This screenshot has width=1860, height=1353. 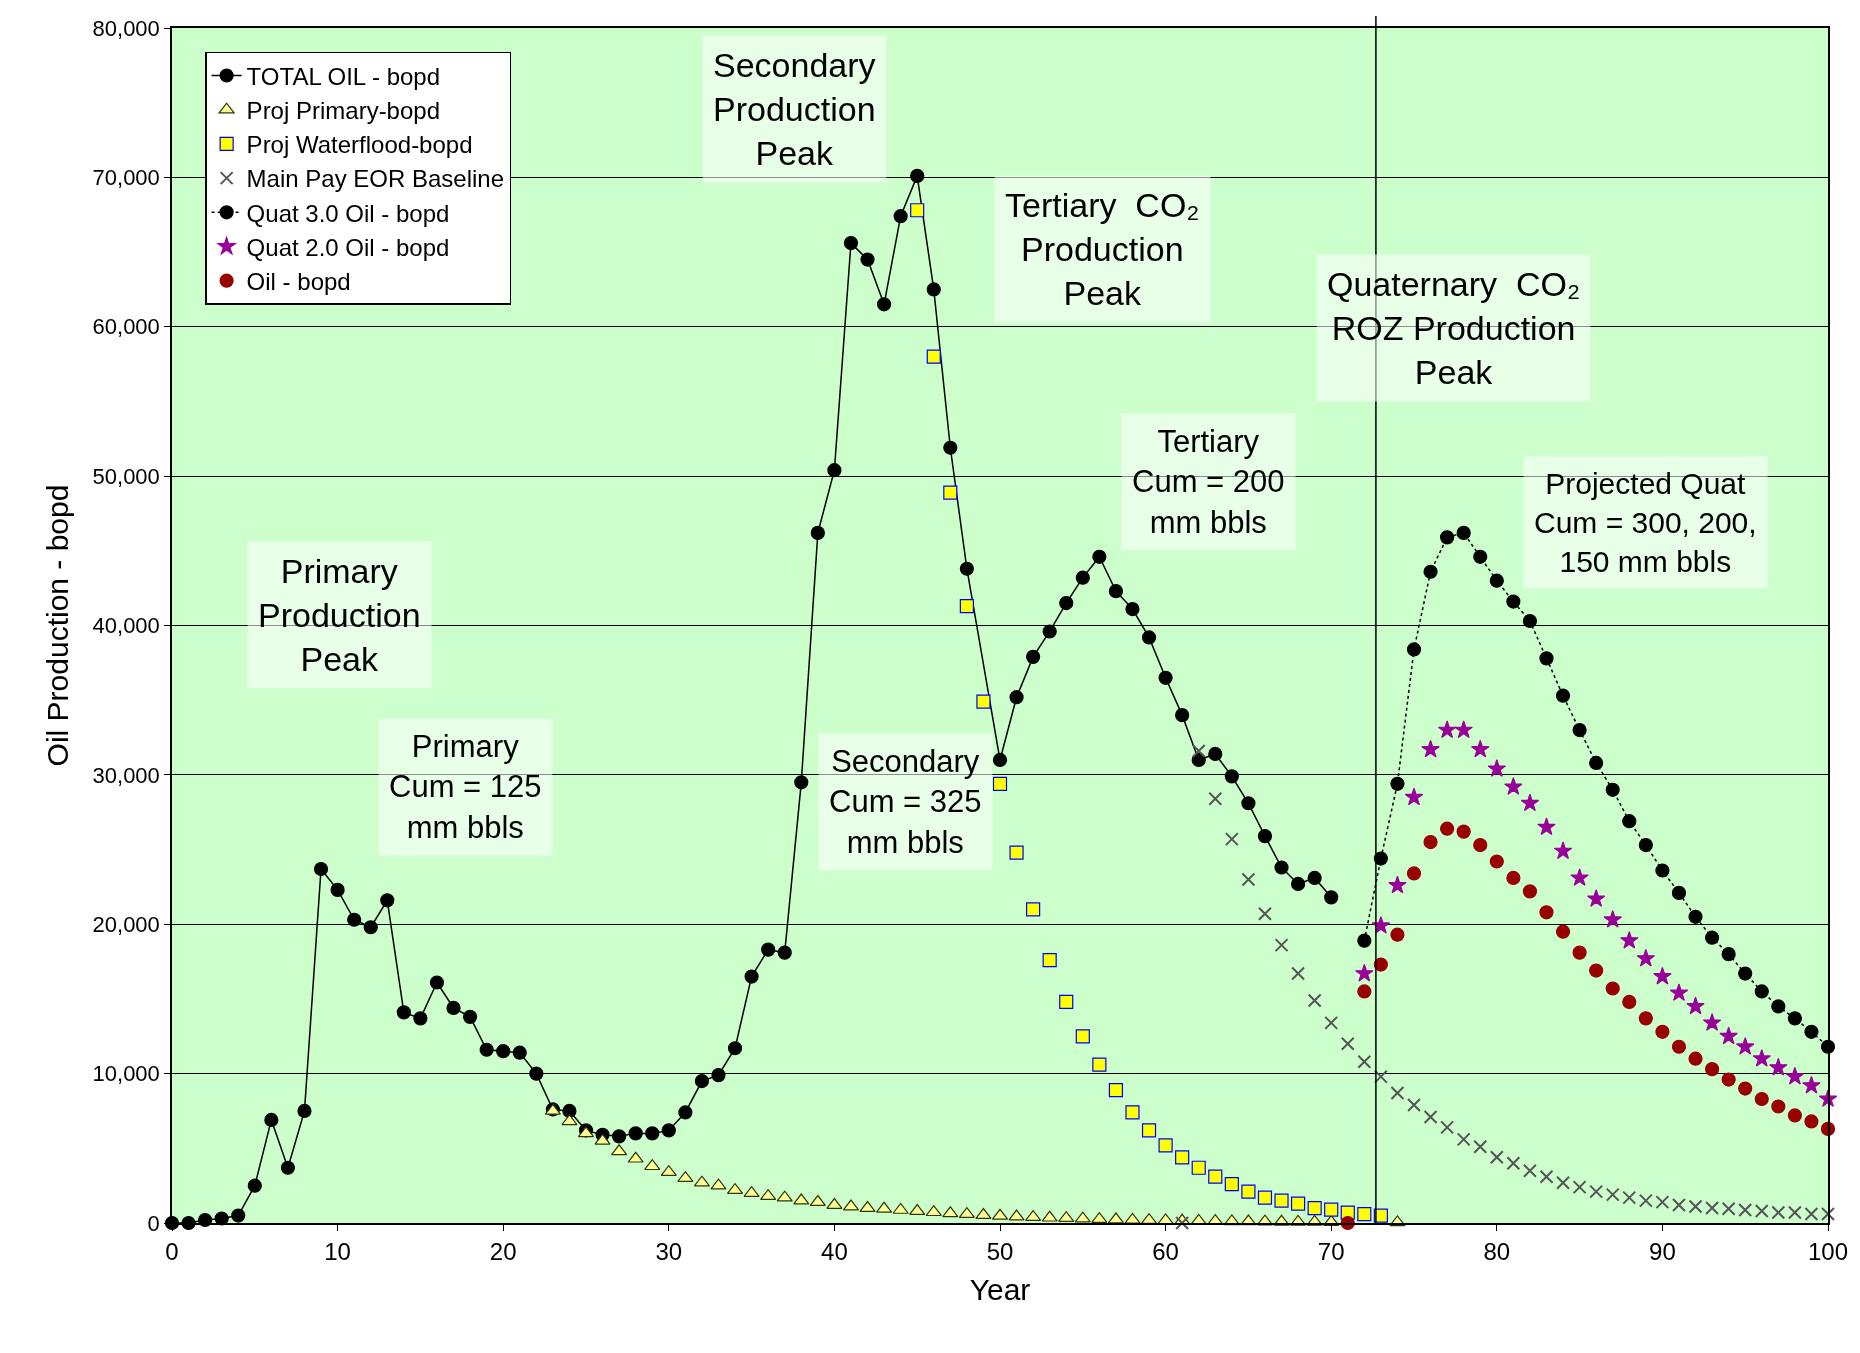 I want to click on legend-label: Main Pay EOR Baseline, so click(x=375, y=179).